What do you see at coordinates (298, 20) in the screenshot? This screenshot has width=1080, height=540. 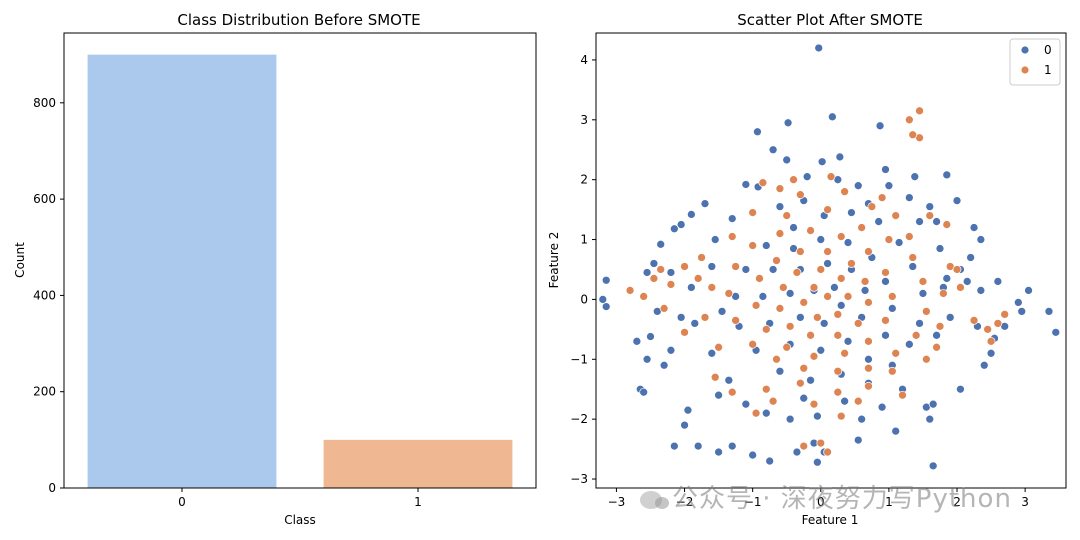 I see `bar-chart-title: Class Distribution Before SMOTE` at bounding box center [298, 20].